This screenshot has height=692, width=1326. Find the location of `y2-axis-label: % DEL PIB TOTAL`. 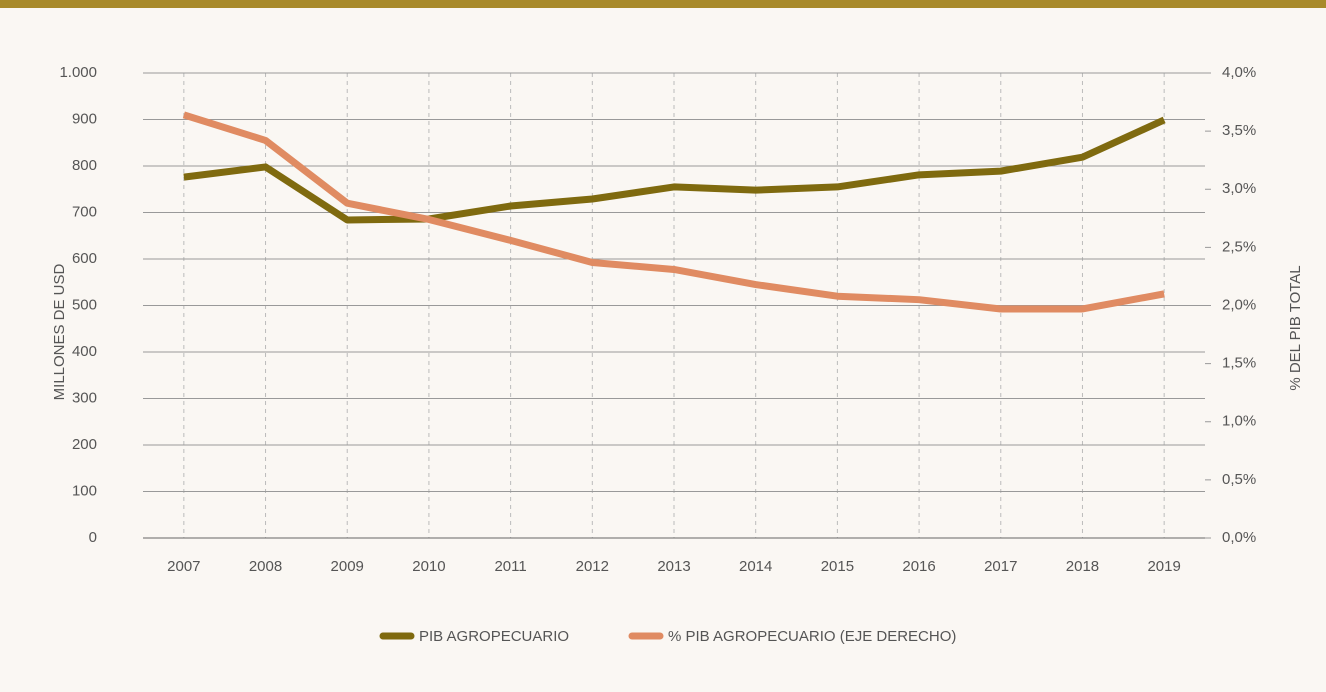

y2-axis-label: % DEL PIB TOTAL is located at coordinates (1295, 327).